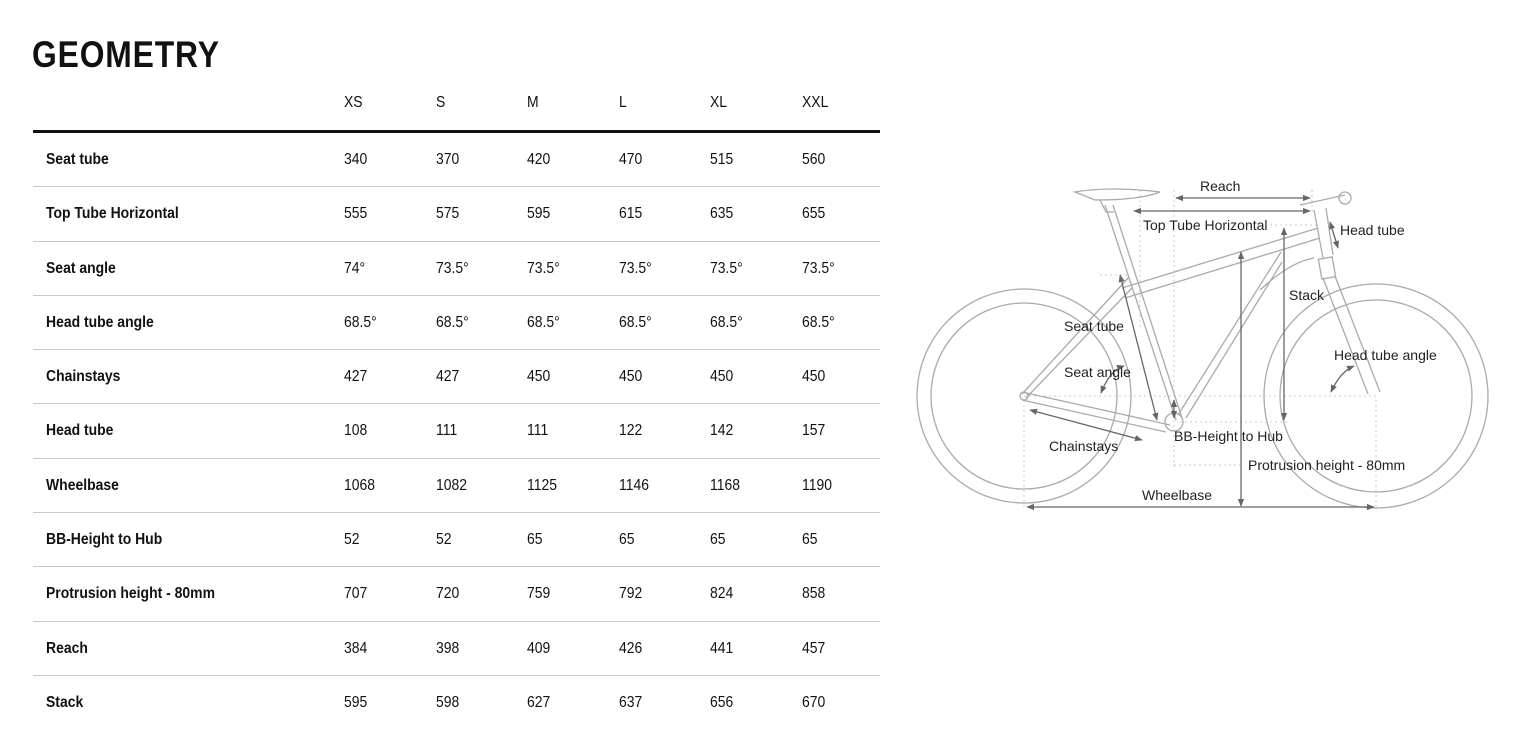  I want to click on row-label: Head tube, so click(80, 431).